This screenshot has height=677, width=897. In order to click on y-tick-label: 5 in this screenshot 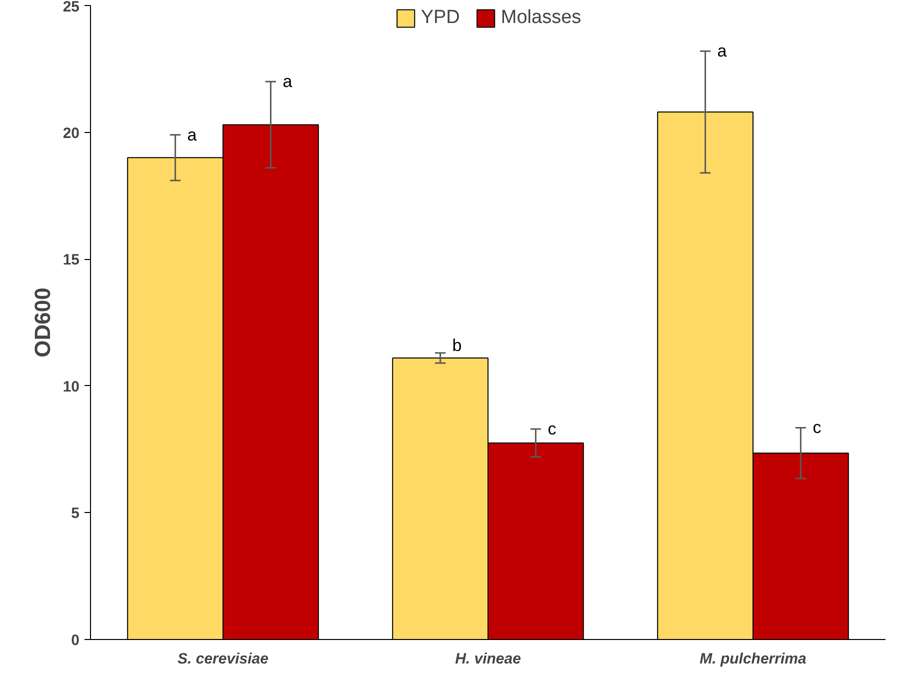, I will do `click(75, 513)`.